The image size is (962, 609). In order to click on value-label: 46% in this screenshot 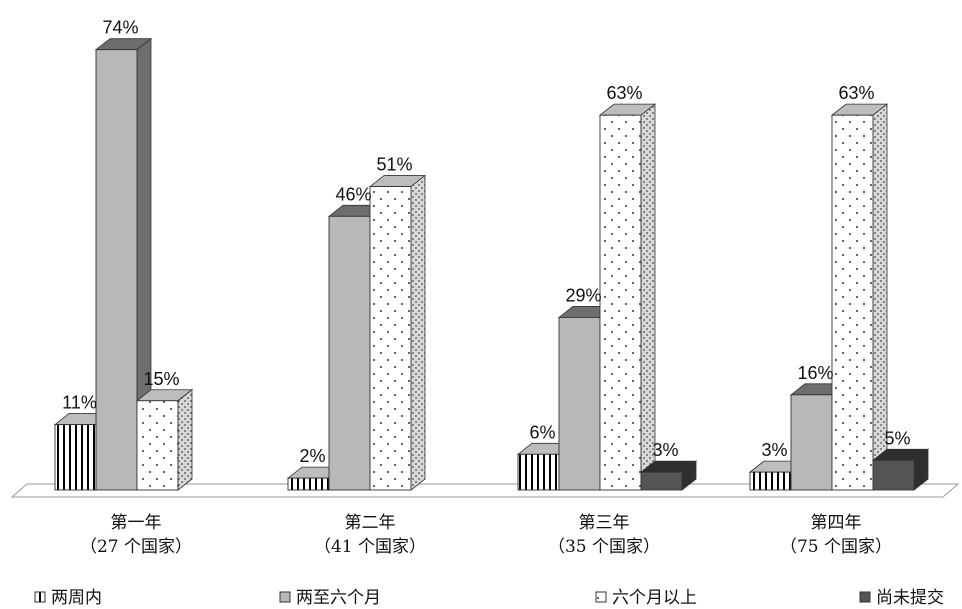, I will do `click(353, 194)`.